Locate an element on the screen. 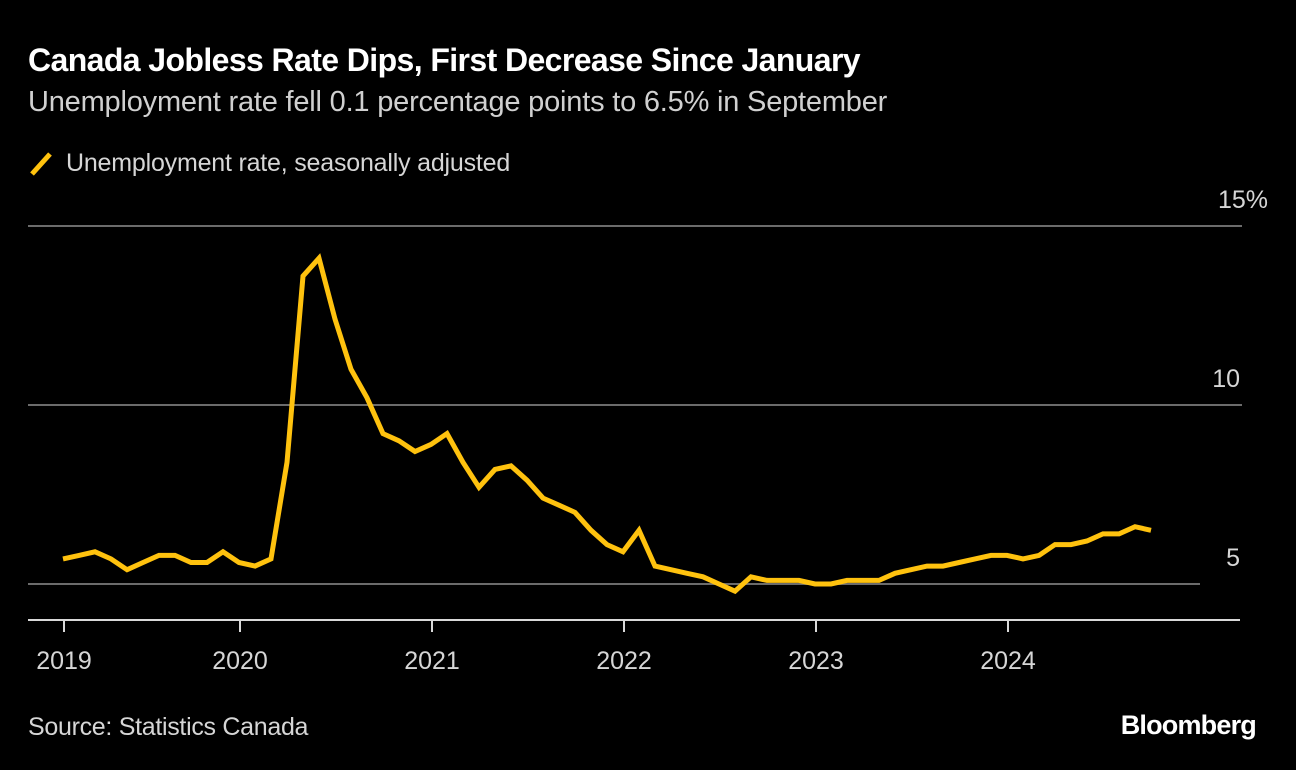 The image size is (1296, 770). y-tick-label: 10 is located at coordinates (1226, 379).